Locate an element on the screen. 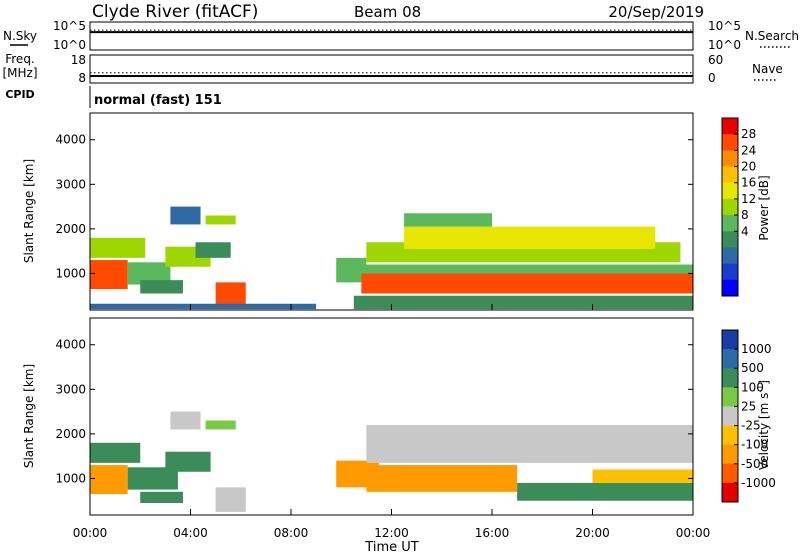  date-title: 20/Sep/2019 is located at coordinates (656, 12).